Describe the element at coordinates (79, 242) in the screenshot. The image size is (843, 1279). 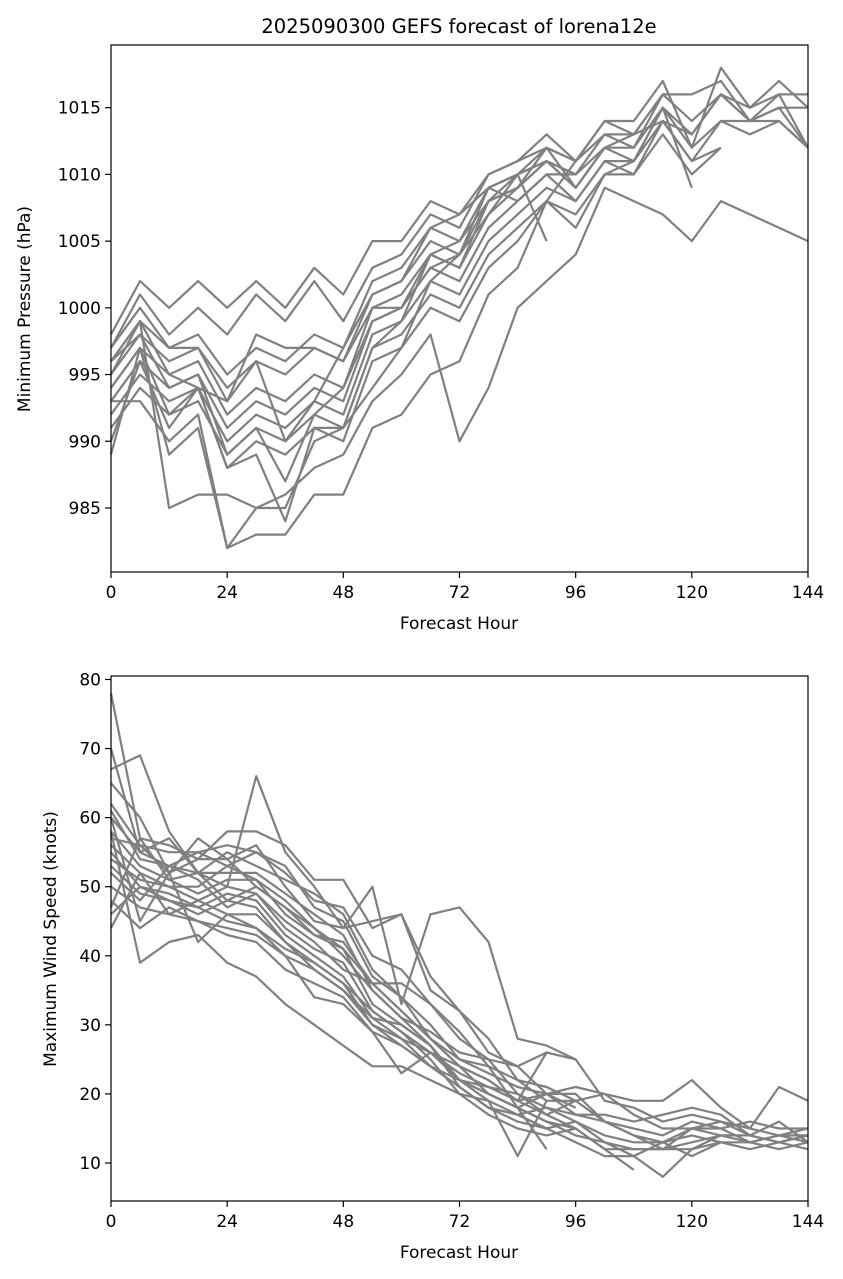
I see `pressure-y-tick-label: 1005` at that location.